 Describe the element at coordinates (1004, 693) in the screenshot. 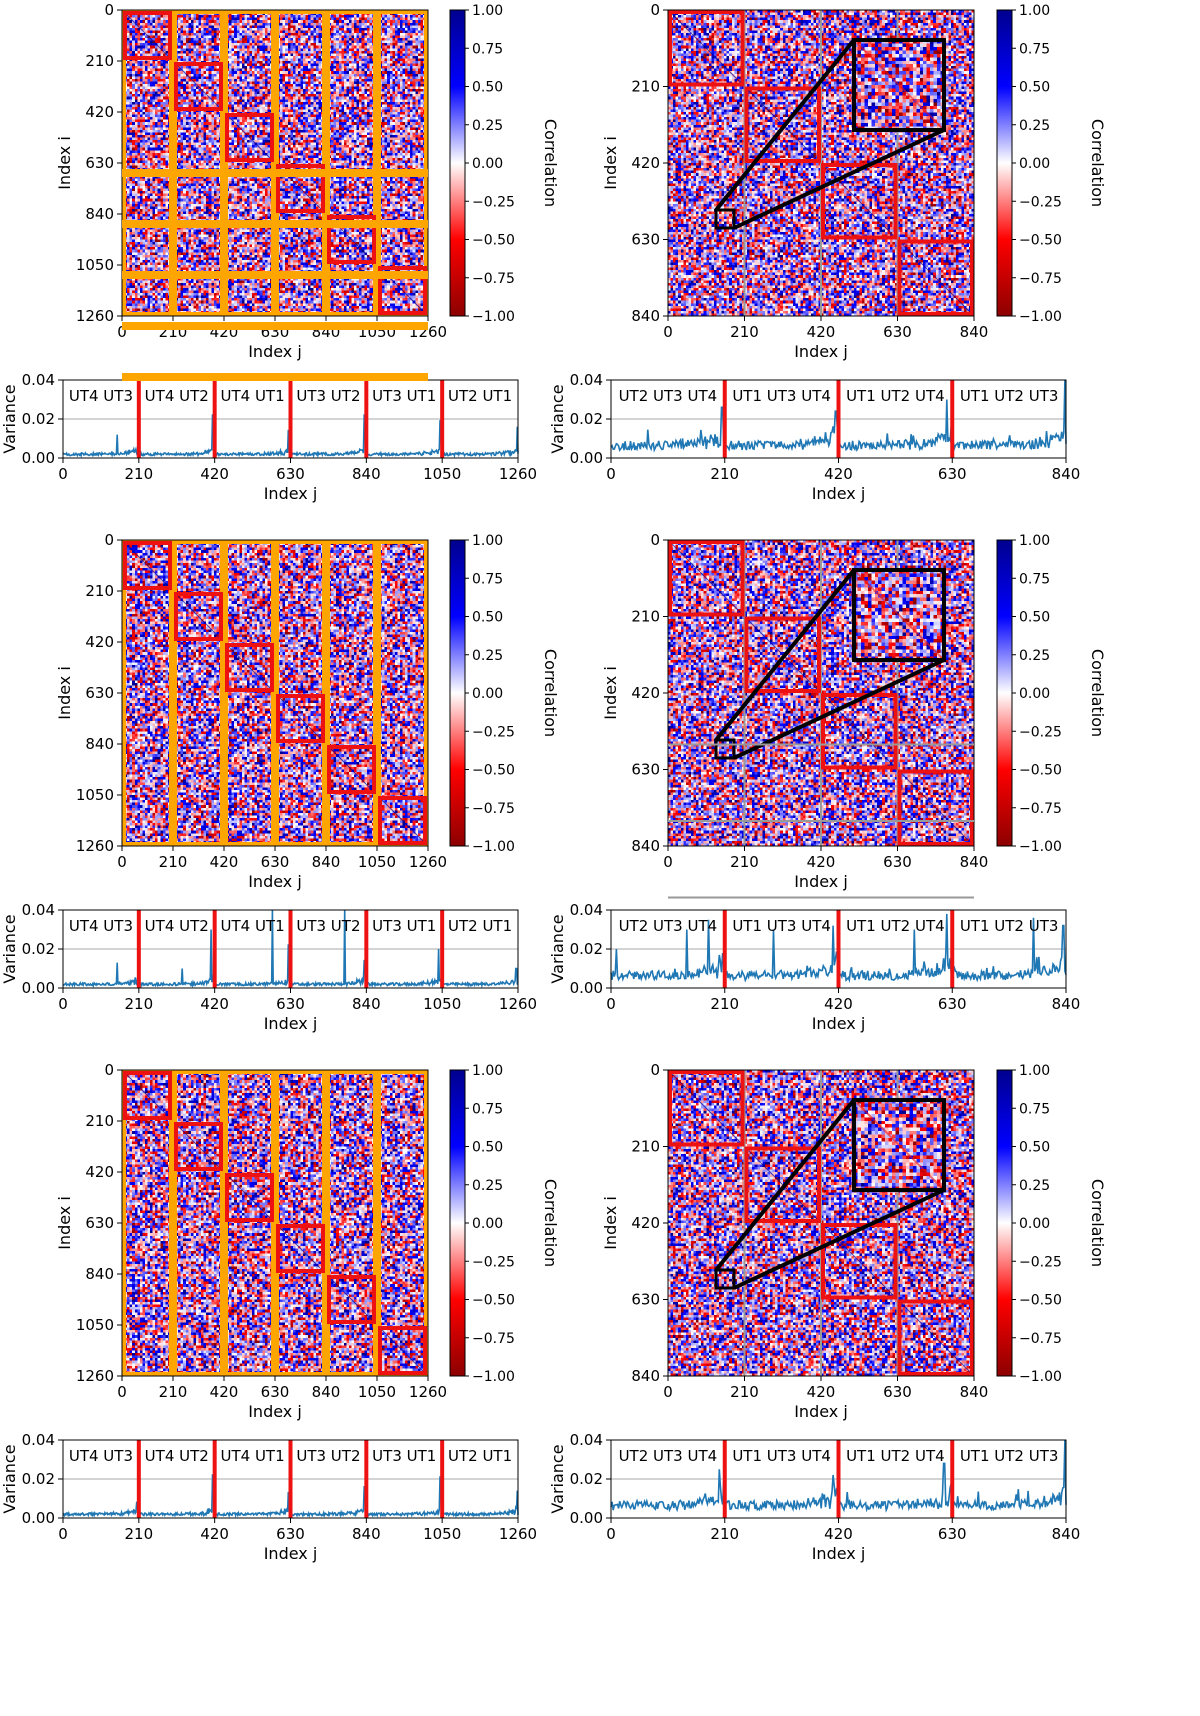

I see `colorbar` at that location.